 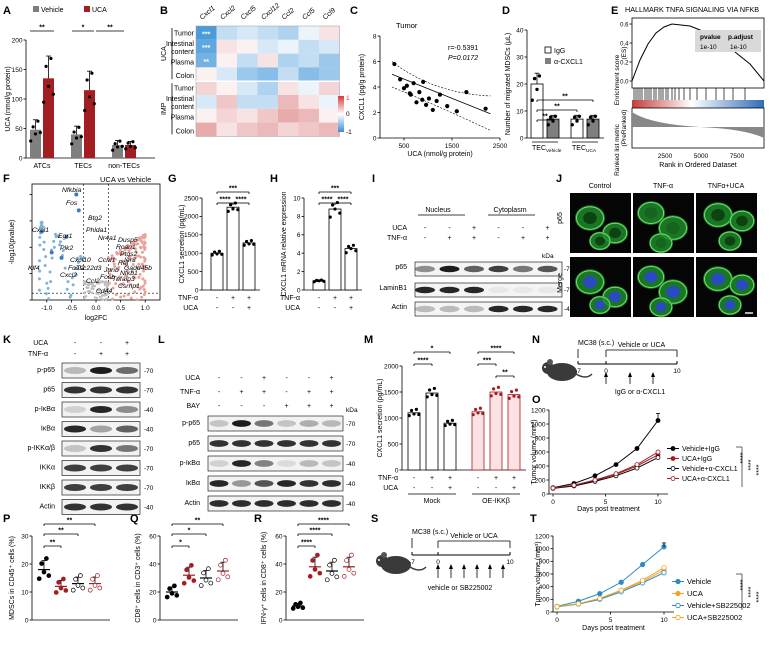 I want to click on y-tick-label: 0.4, so click(x=624, y=44).